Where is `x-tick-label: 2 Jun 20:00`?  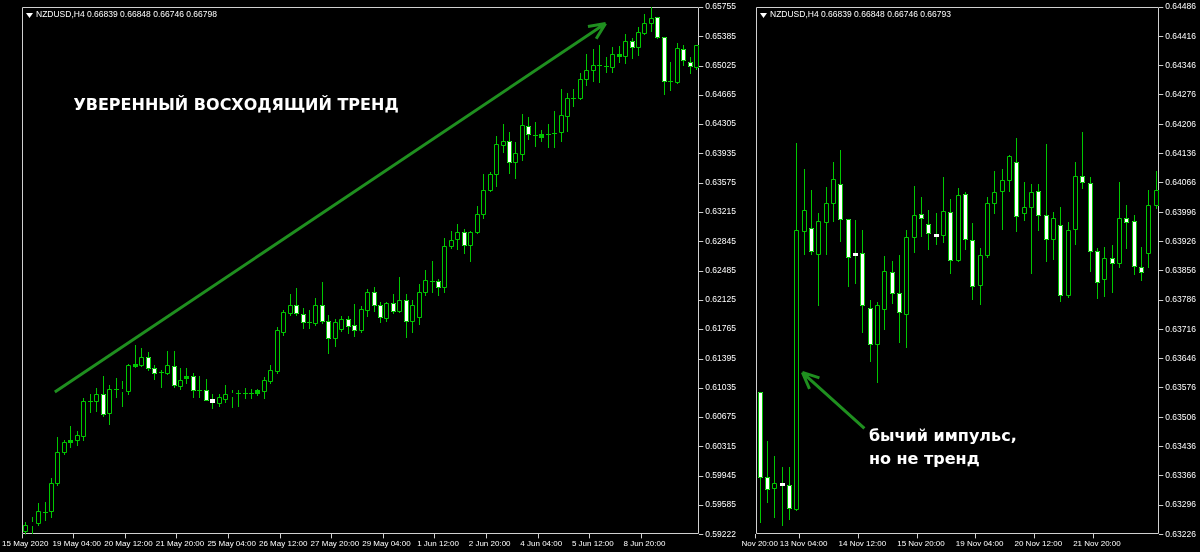 x-tick-label: 2 Jun 20:00 is located at coordinates (490, 544).